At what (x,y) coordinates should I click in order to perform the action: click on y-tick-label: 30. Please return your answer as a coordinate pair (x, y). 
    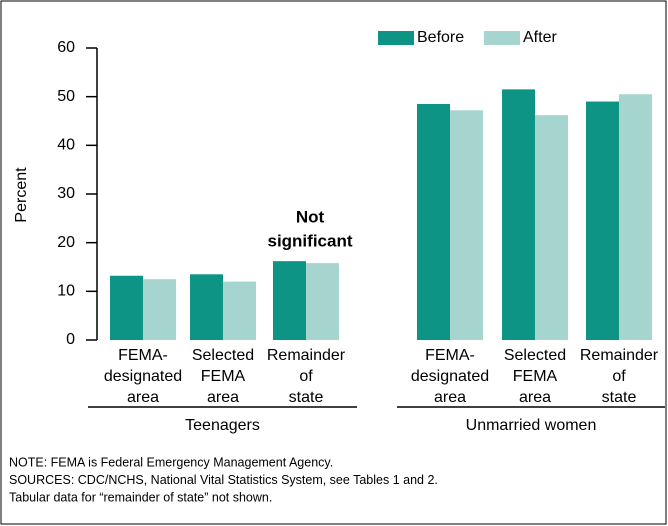
    Looking at the image, I should click on (66, 193).